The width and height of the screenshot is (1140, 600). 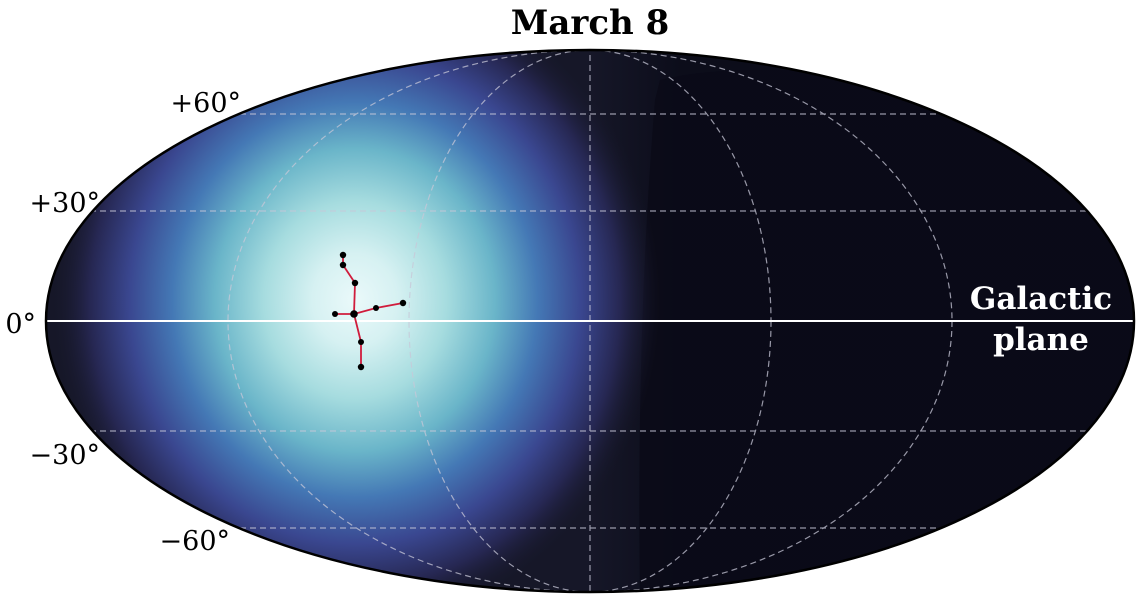 I want to click on latitude-label-plus60: +60°, so click(x=206, y=103).